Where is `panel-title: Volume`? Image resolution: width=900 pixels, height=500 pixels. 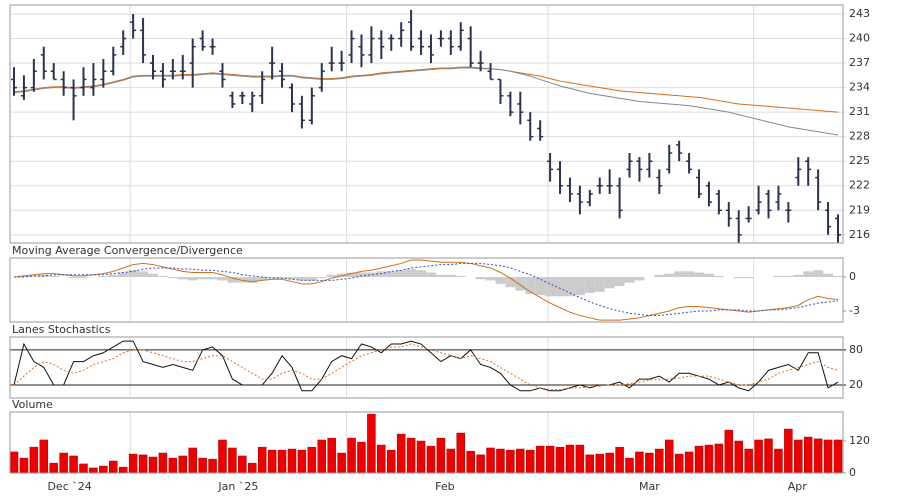 panel-title: Volume is located at coordinates (32, 404).